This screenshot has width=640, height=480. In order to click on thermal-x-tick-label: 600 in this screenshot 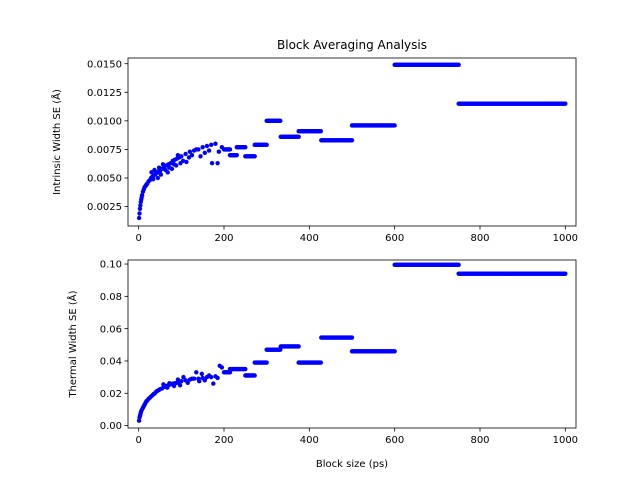, I will do `click(394, 440)`.